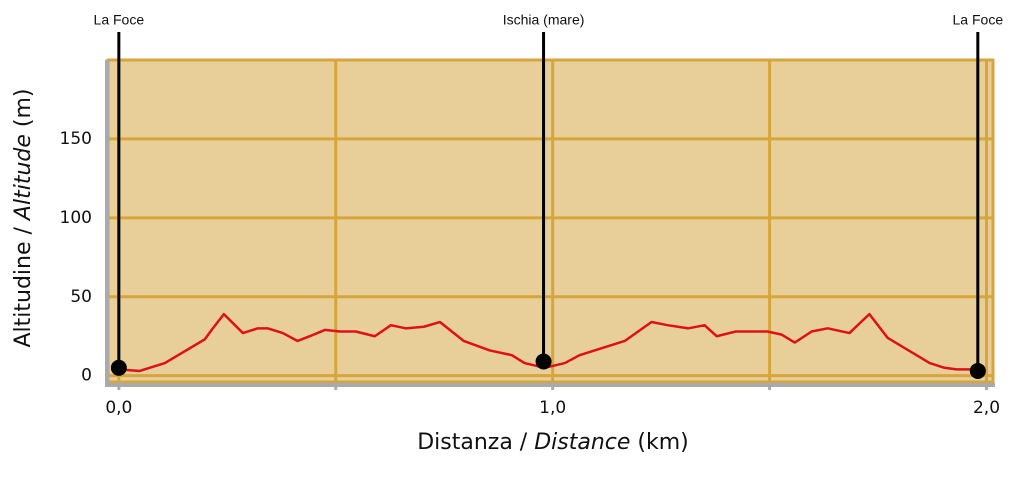  Describe the element at coordinates (549, 342) in the screenshot. I see `profile-line` at that location.